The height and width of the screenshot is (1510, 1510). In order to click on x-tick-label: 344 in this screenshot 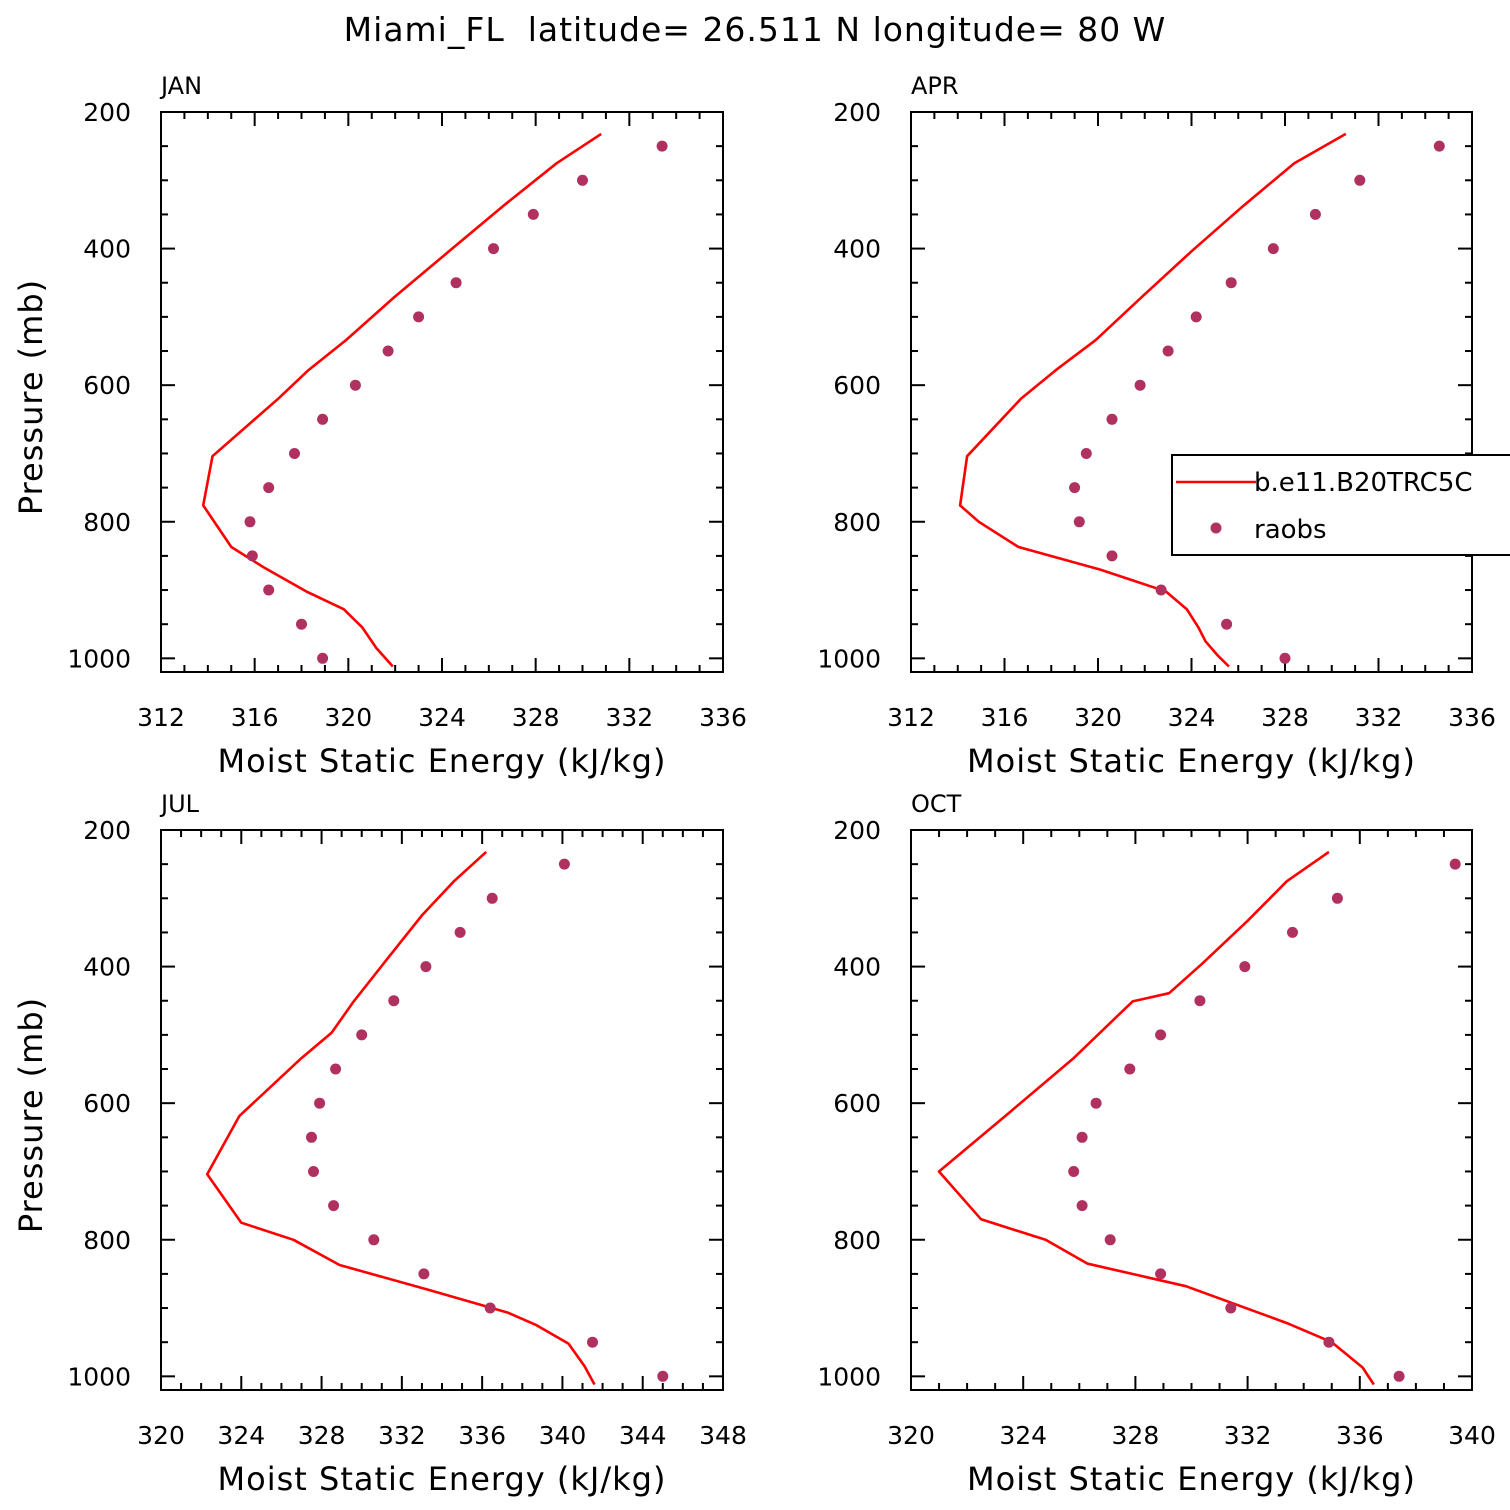, I will do `click(643, 1435)`.